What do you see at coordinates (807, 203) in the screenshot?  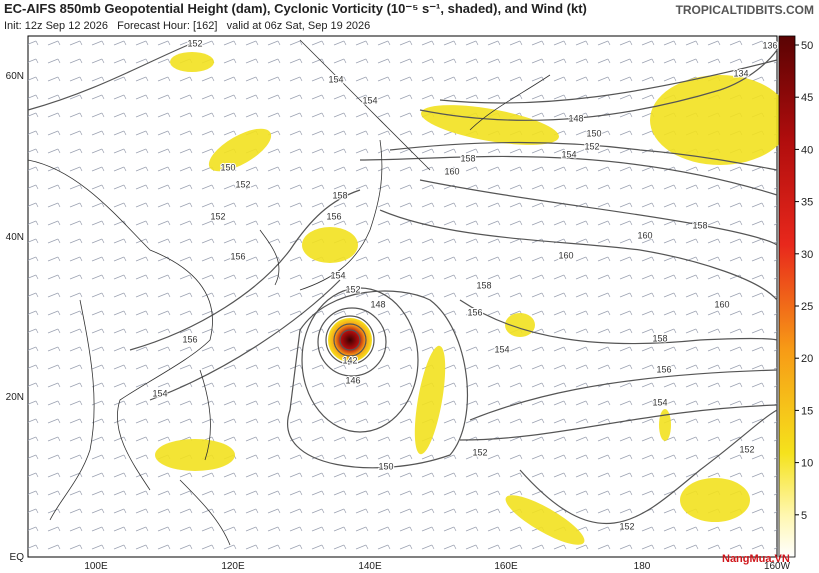 I see `colorbar-label: 35` at bounding box center [807, 203].